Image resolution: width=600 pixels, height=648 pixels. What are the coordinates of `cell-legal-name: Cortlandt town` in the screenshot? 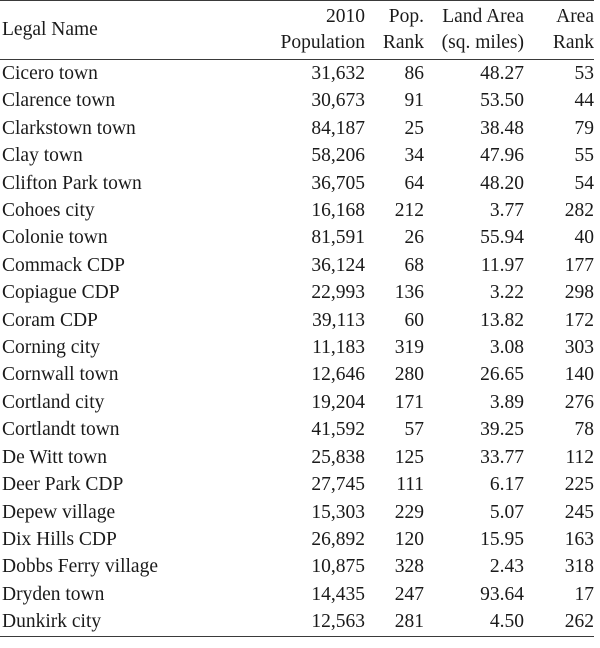 It's located at (61, 430).